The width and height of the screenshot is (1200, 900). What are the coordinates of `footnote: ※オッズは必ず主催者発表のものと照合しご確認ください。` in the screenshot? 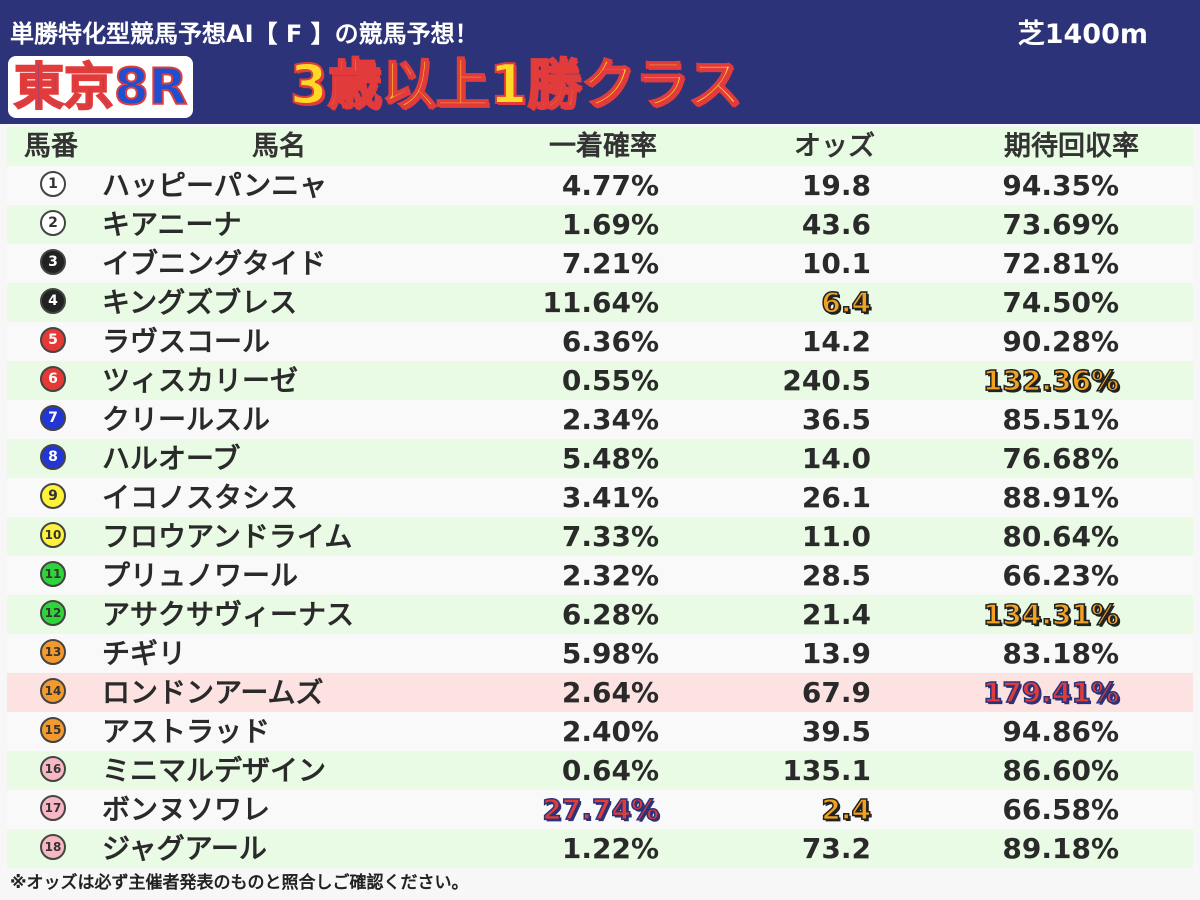 It's located at (239, 883).